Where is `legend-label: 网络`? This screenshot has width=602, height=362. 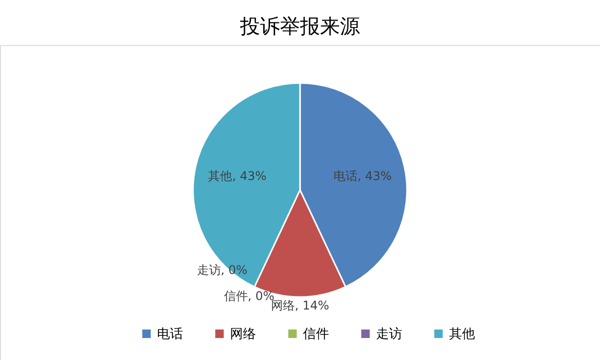 legend-label: 网络 is located at coordinates (243, 334).